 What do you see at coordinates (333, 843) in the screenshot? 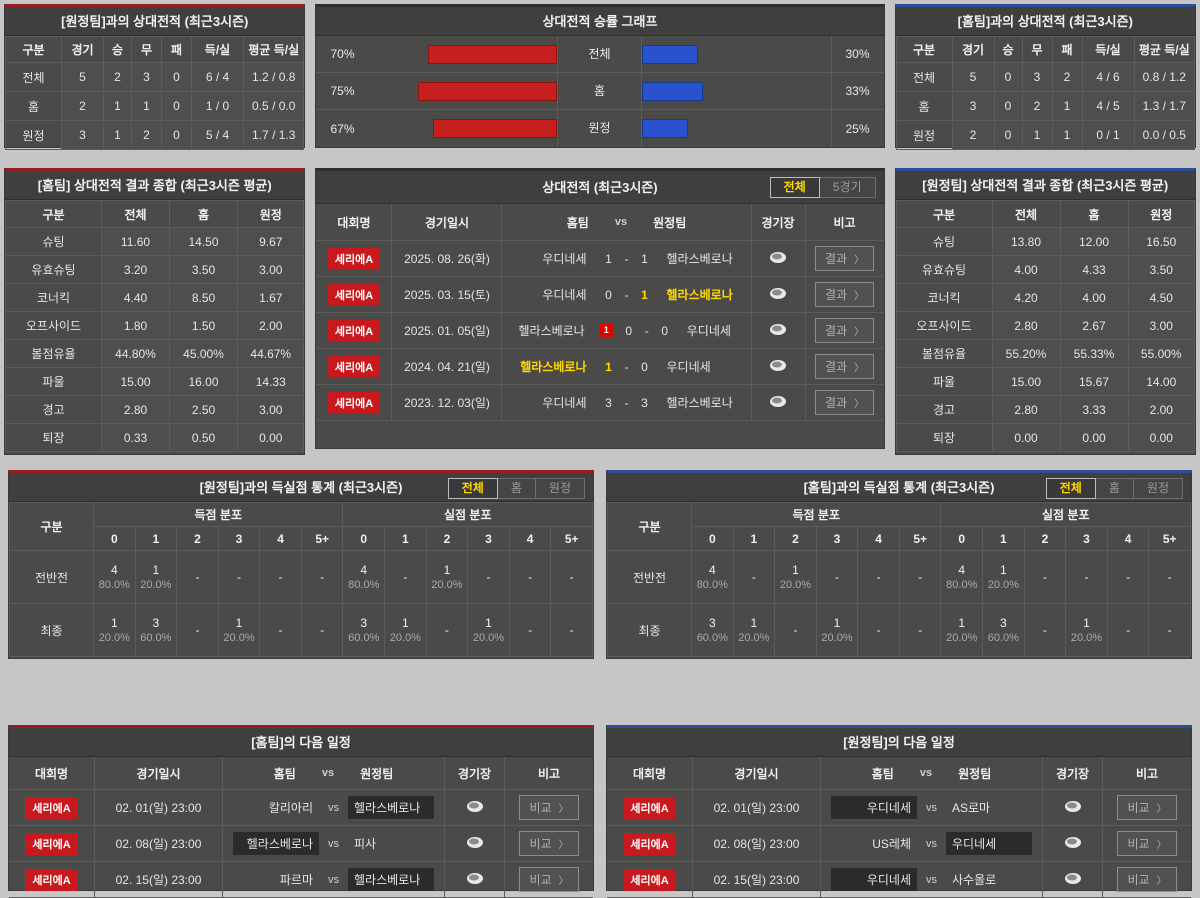
I see `vs-label: vs` at bounding box center [333, 843].